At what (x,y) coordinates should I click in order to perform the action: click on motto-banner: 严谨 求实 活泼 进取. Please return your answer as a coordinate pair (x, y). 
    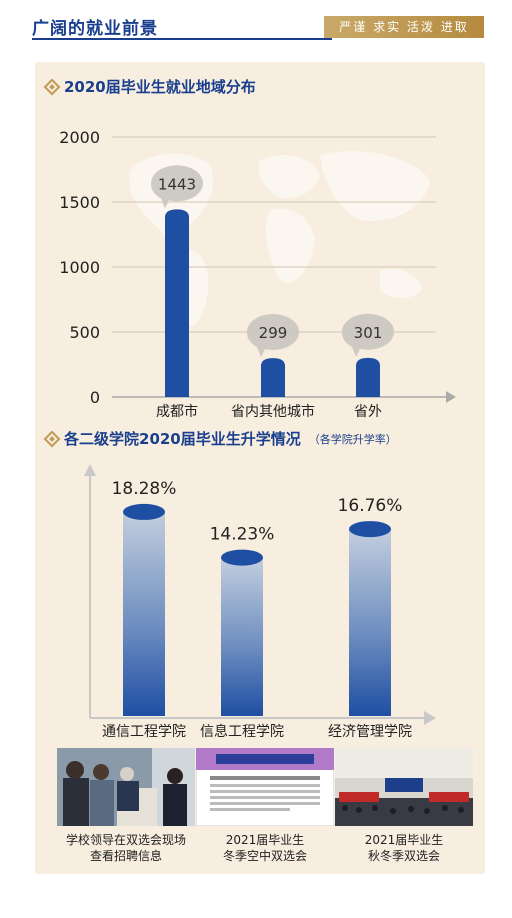
    Looking at the image, I should click on (404, 27).